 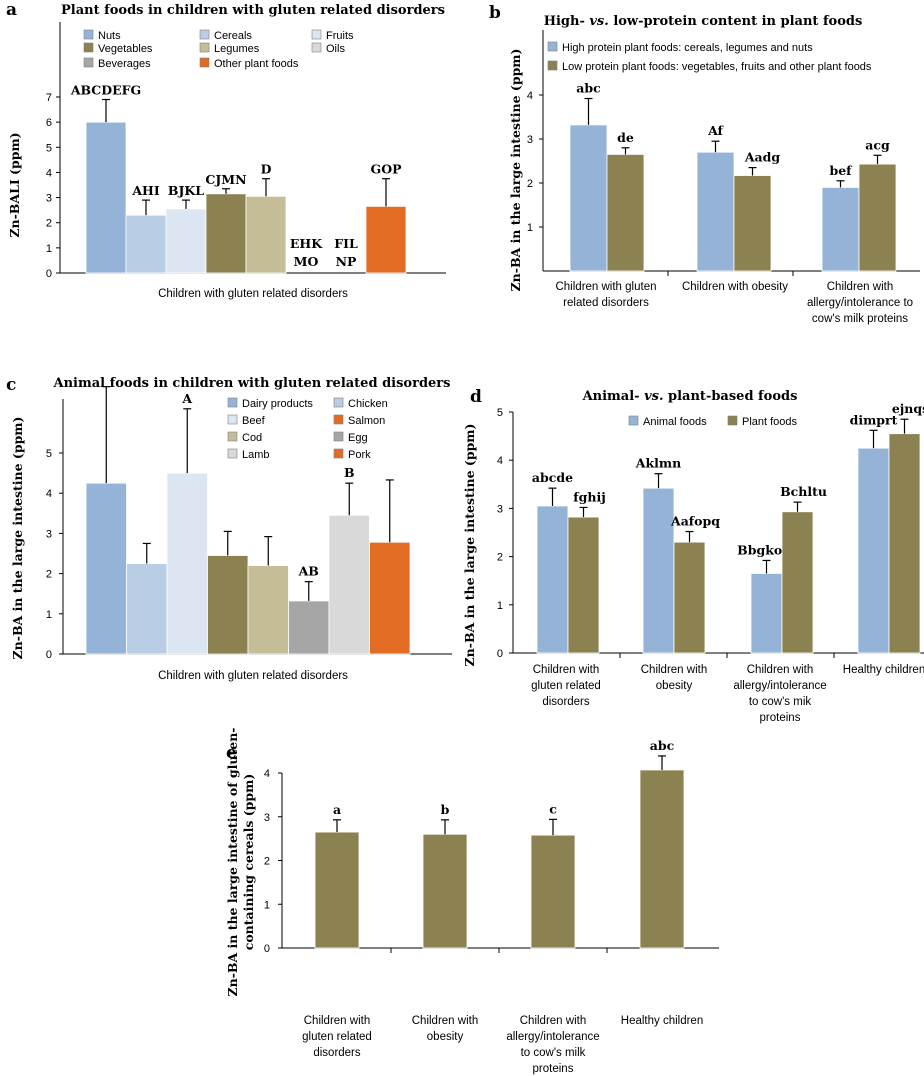 What do you see at coordinates (337, 809) in the screenshot?
I see `panel-e-significance-label: a` at bounding box center [337, 809].